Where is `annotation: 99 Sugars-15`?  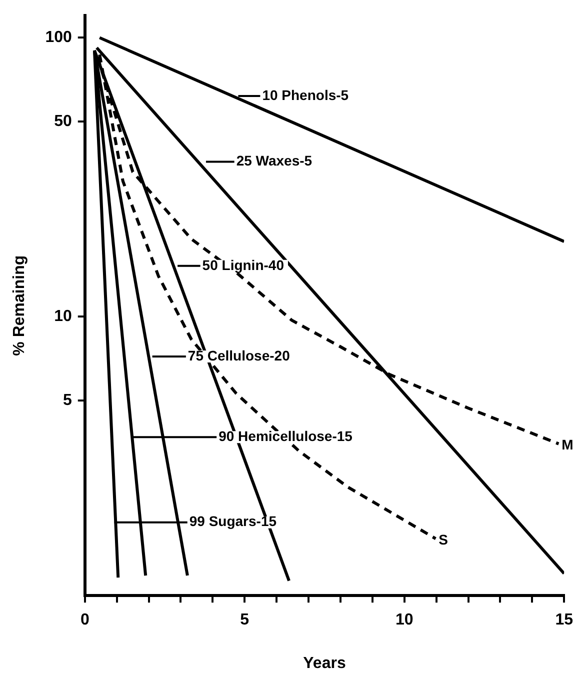
annotation: 99 Sugars-15 is located at coordinates (233, 521).